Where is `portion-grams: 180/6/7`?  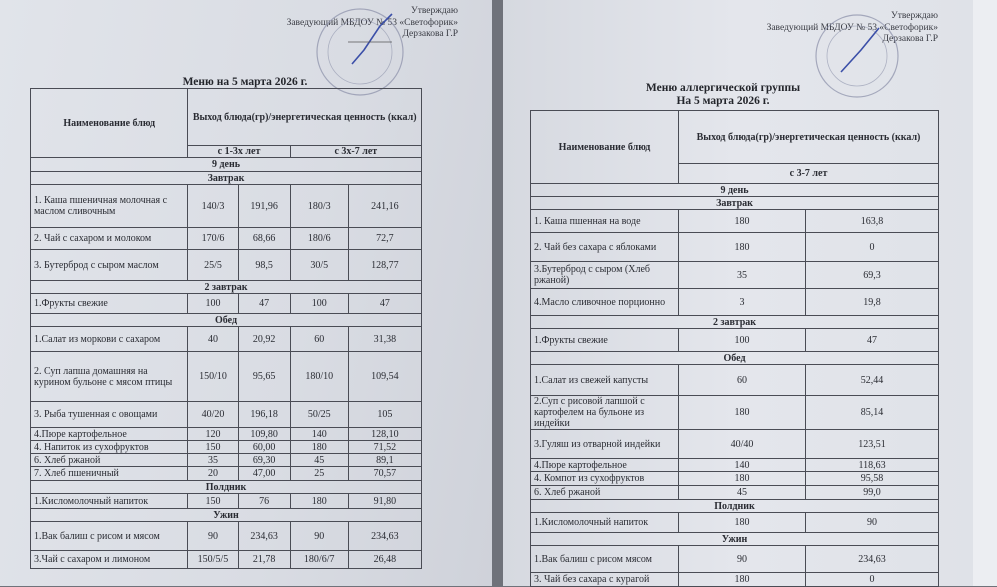 portion-grams: 180/6/7 is located at coordinates (319, 559).